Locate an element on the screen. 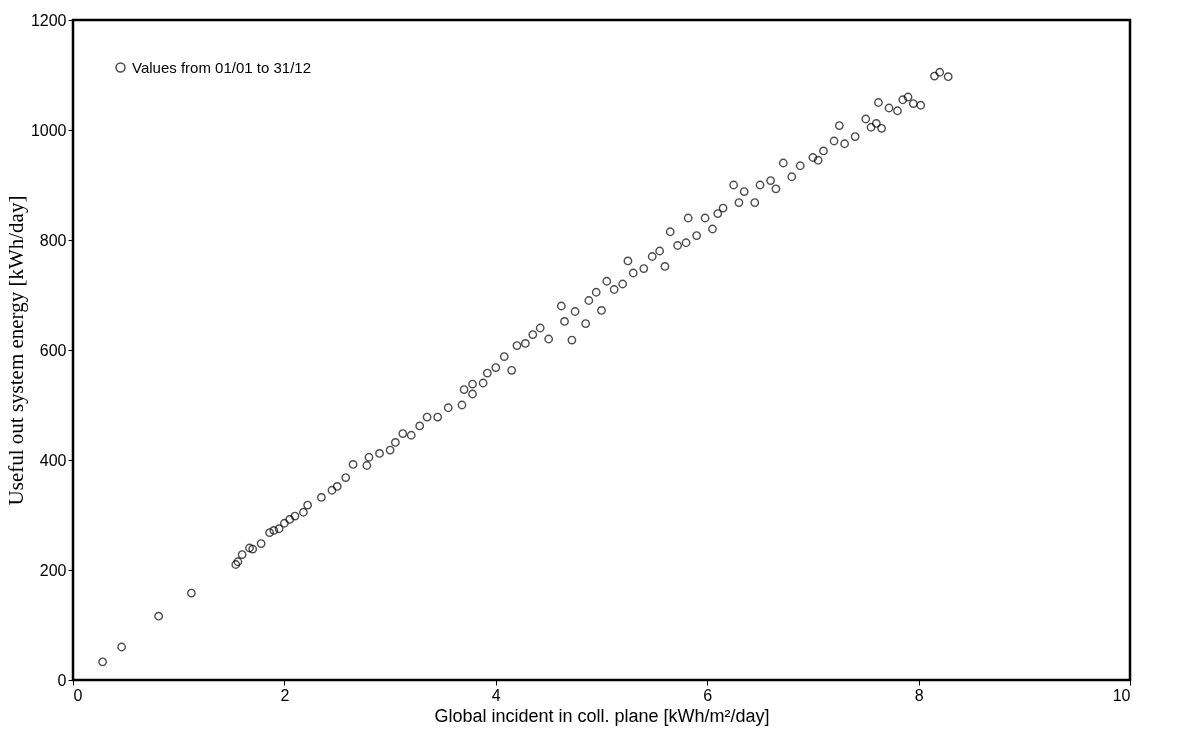 The height and width of the screenshot is (735, 1181). x-tick-label: 8 is located at coordinates (919, 695).